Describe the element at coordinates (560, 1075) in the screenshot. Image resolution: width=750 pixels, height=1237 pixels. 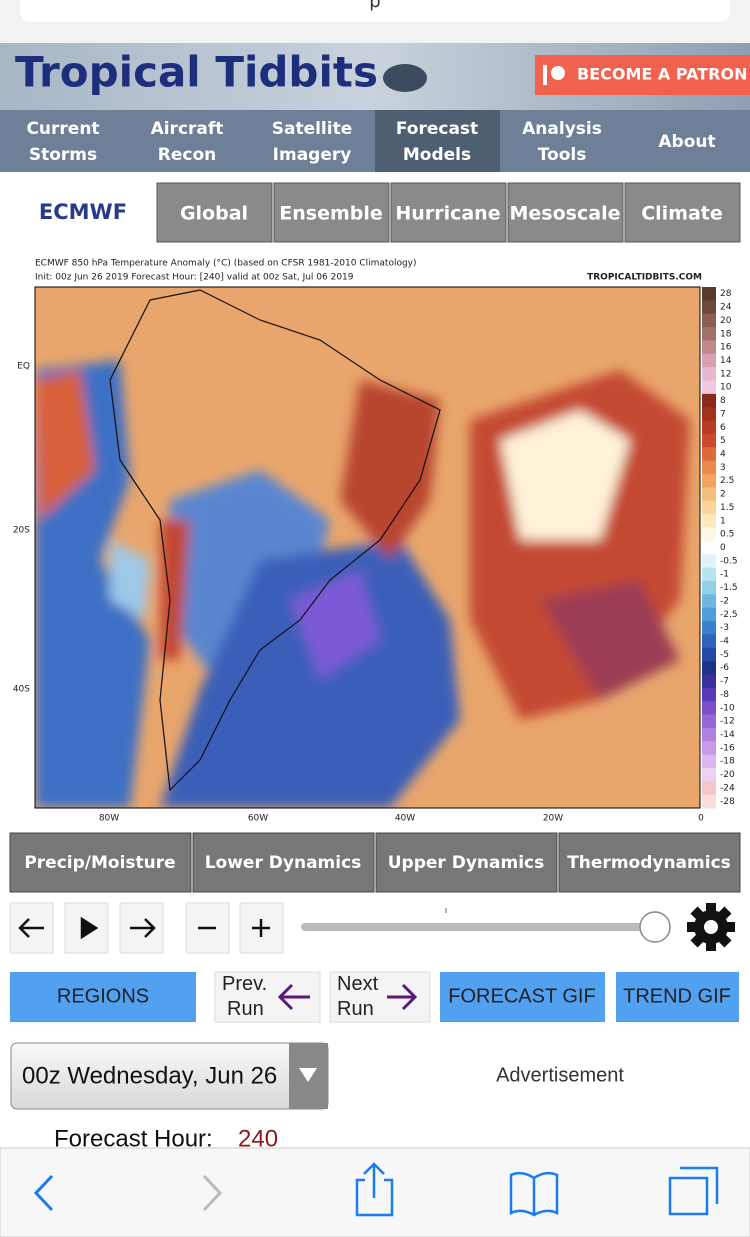
I see `advertisement: Advertisement` at that location.